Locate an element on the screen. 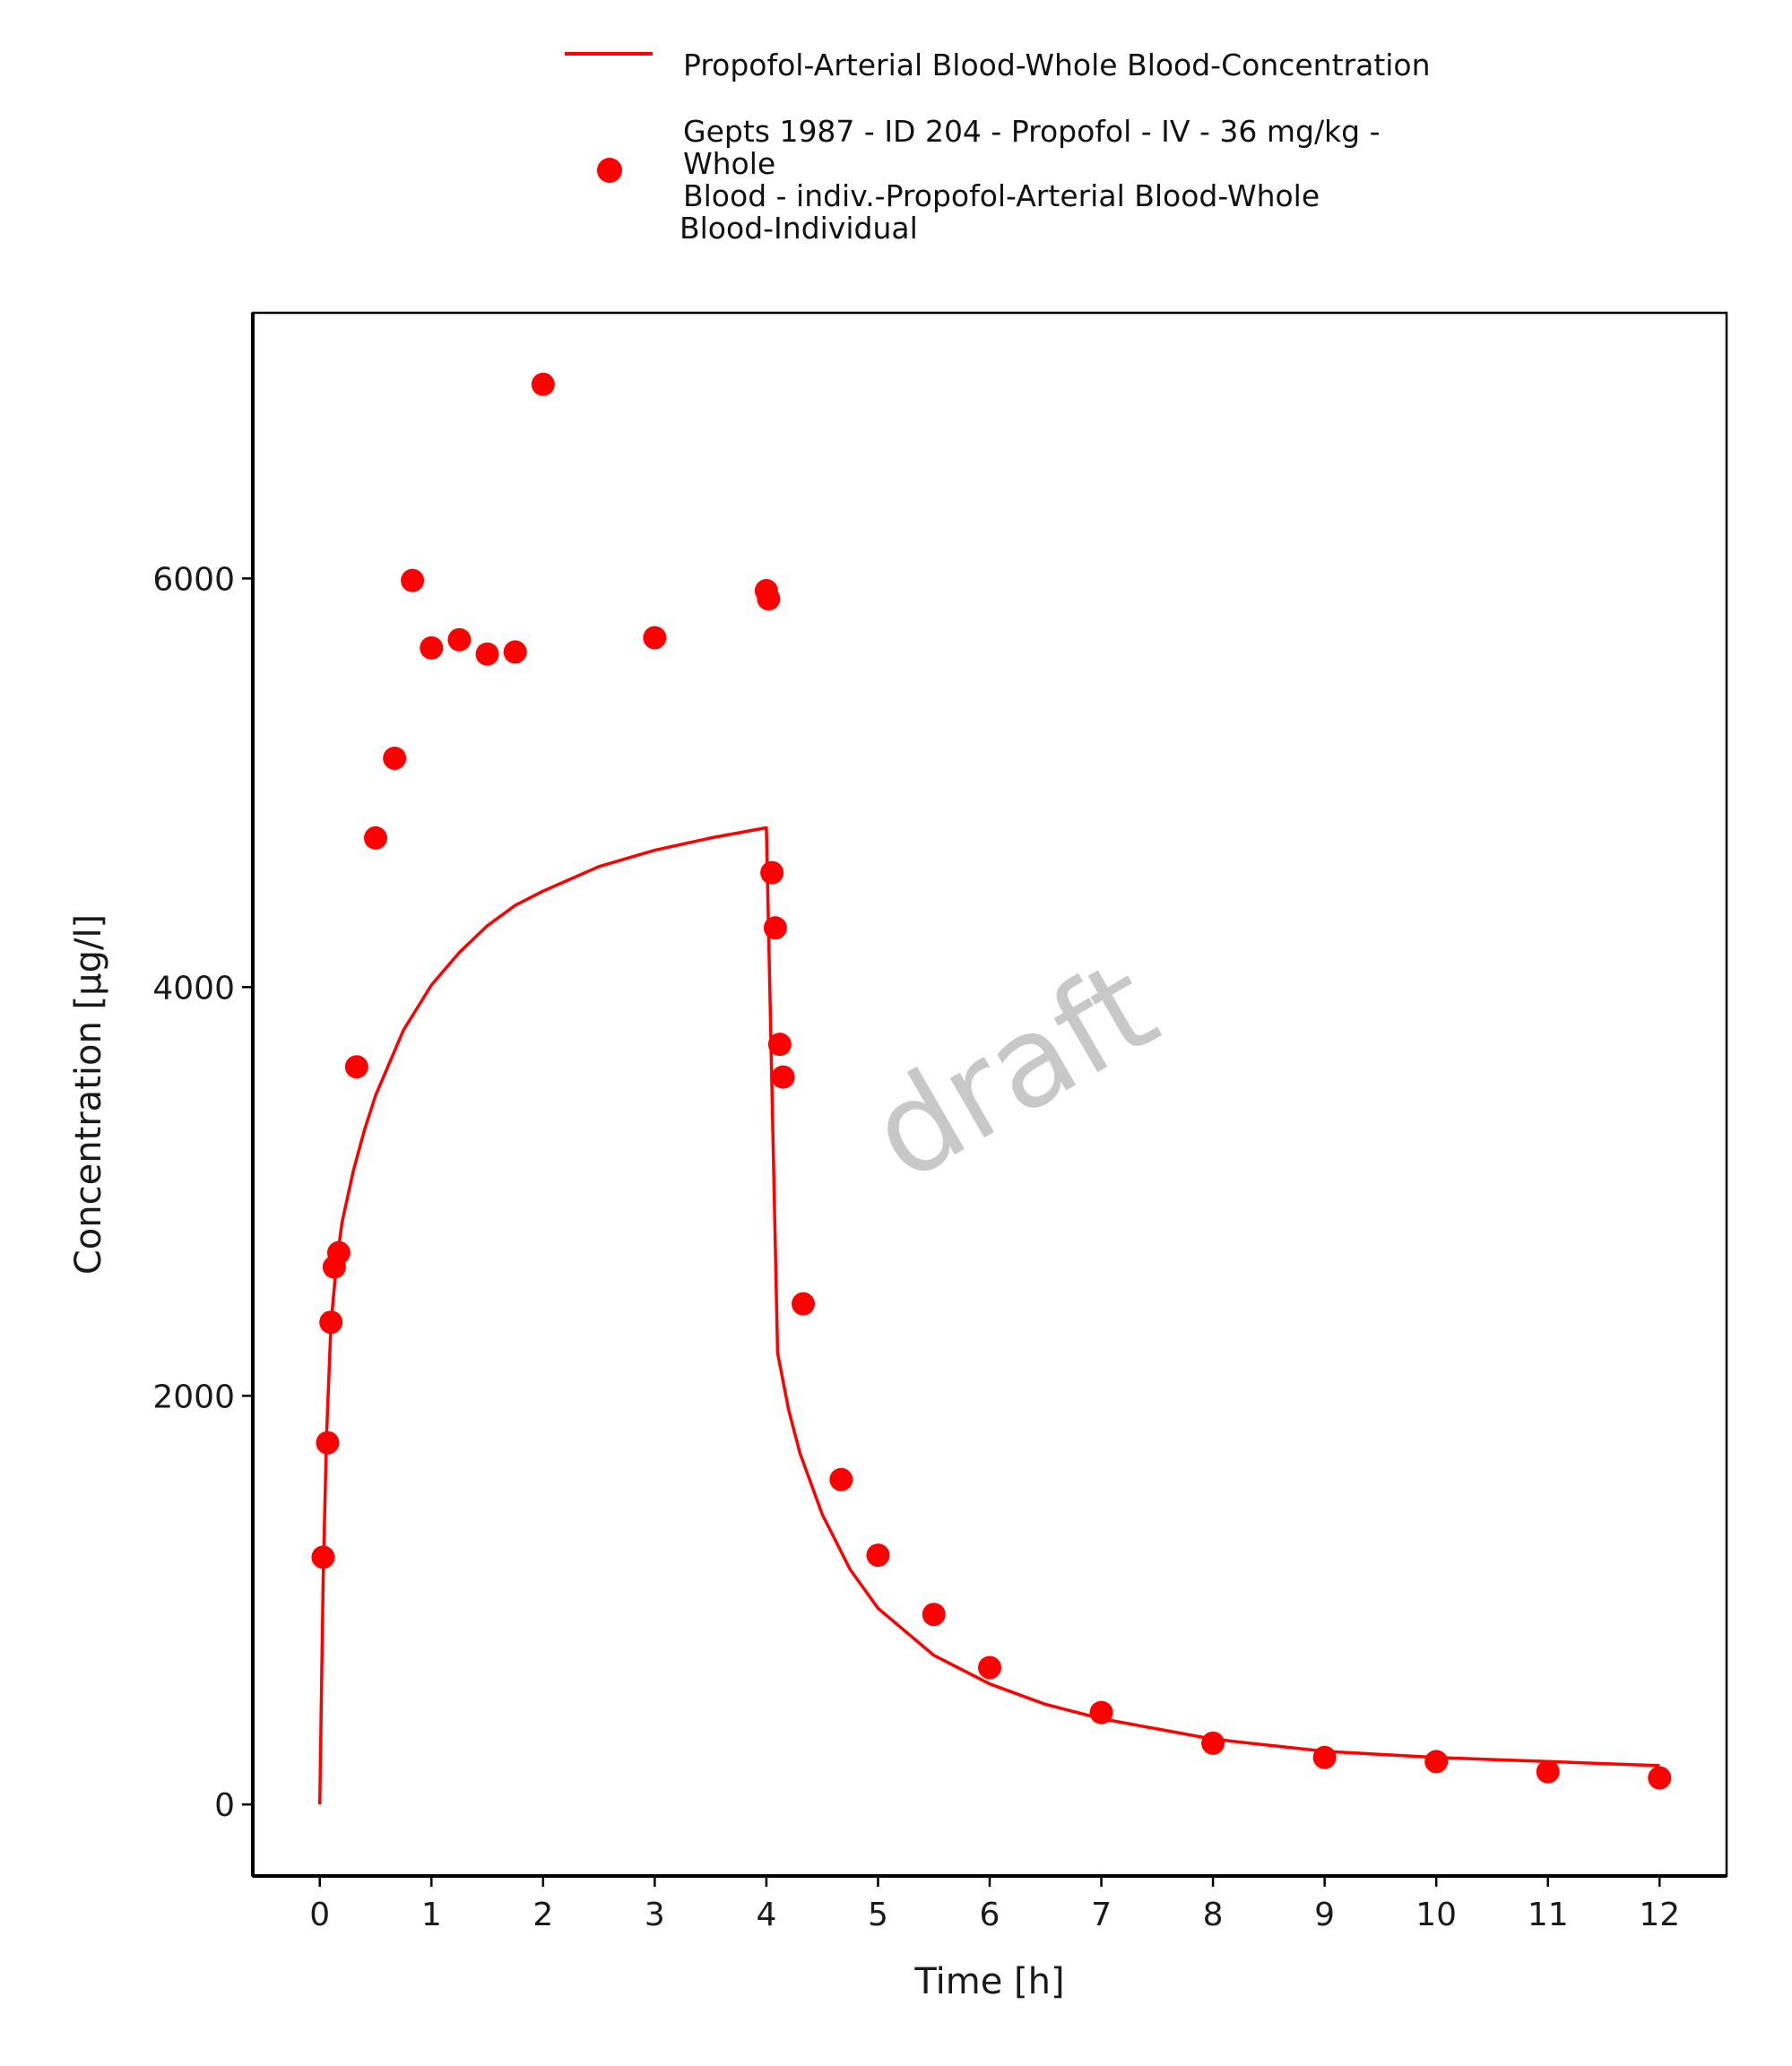 The image size is (1792, 2066). x-axis-ticks: 0 1 2 3 4 5 6 7 8 9 10 11 12 is located at coordinates (994, 1904).